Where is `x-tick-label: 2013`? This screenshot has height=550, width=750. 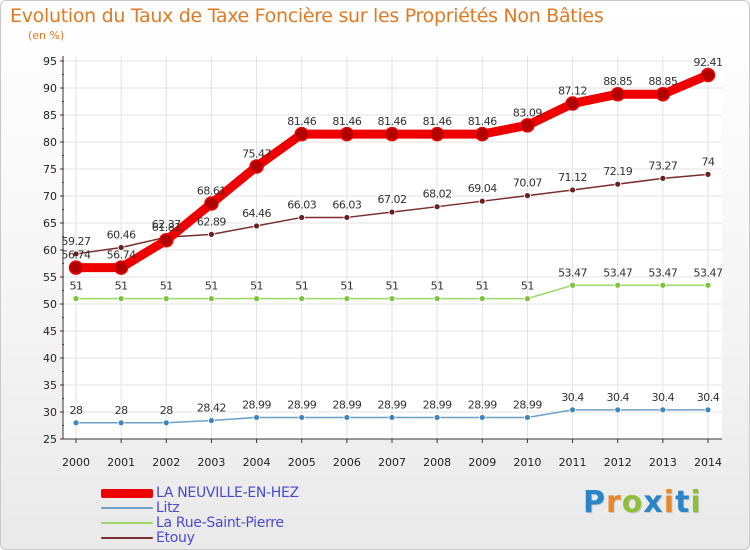 x-tick-label: 2013 is located at coordinates (663, 462).